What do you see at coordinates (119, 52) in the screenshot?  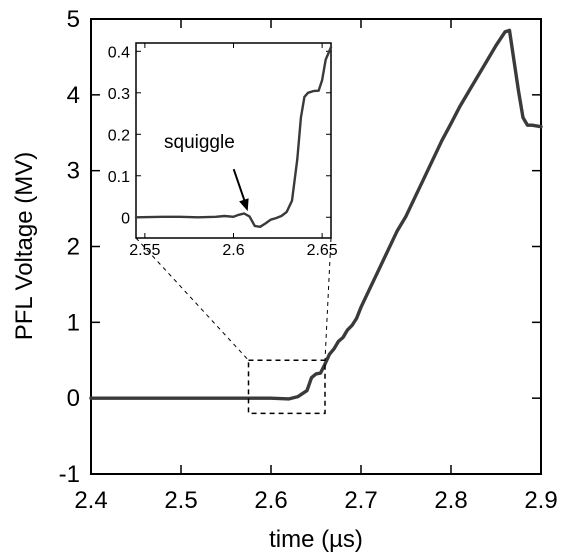 I see `inset-y-tick-label: 0.4` at bounding box center [119, 52].